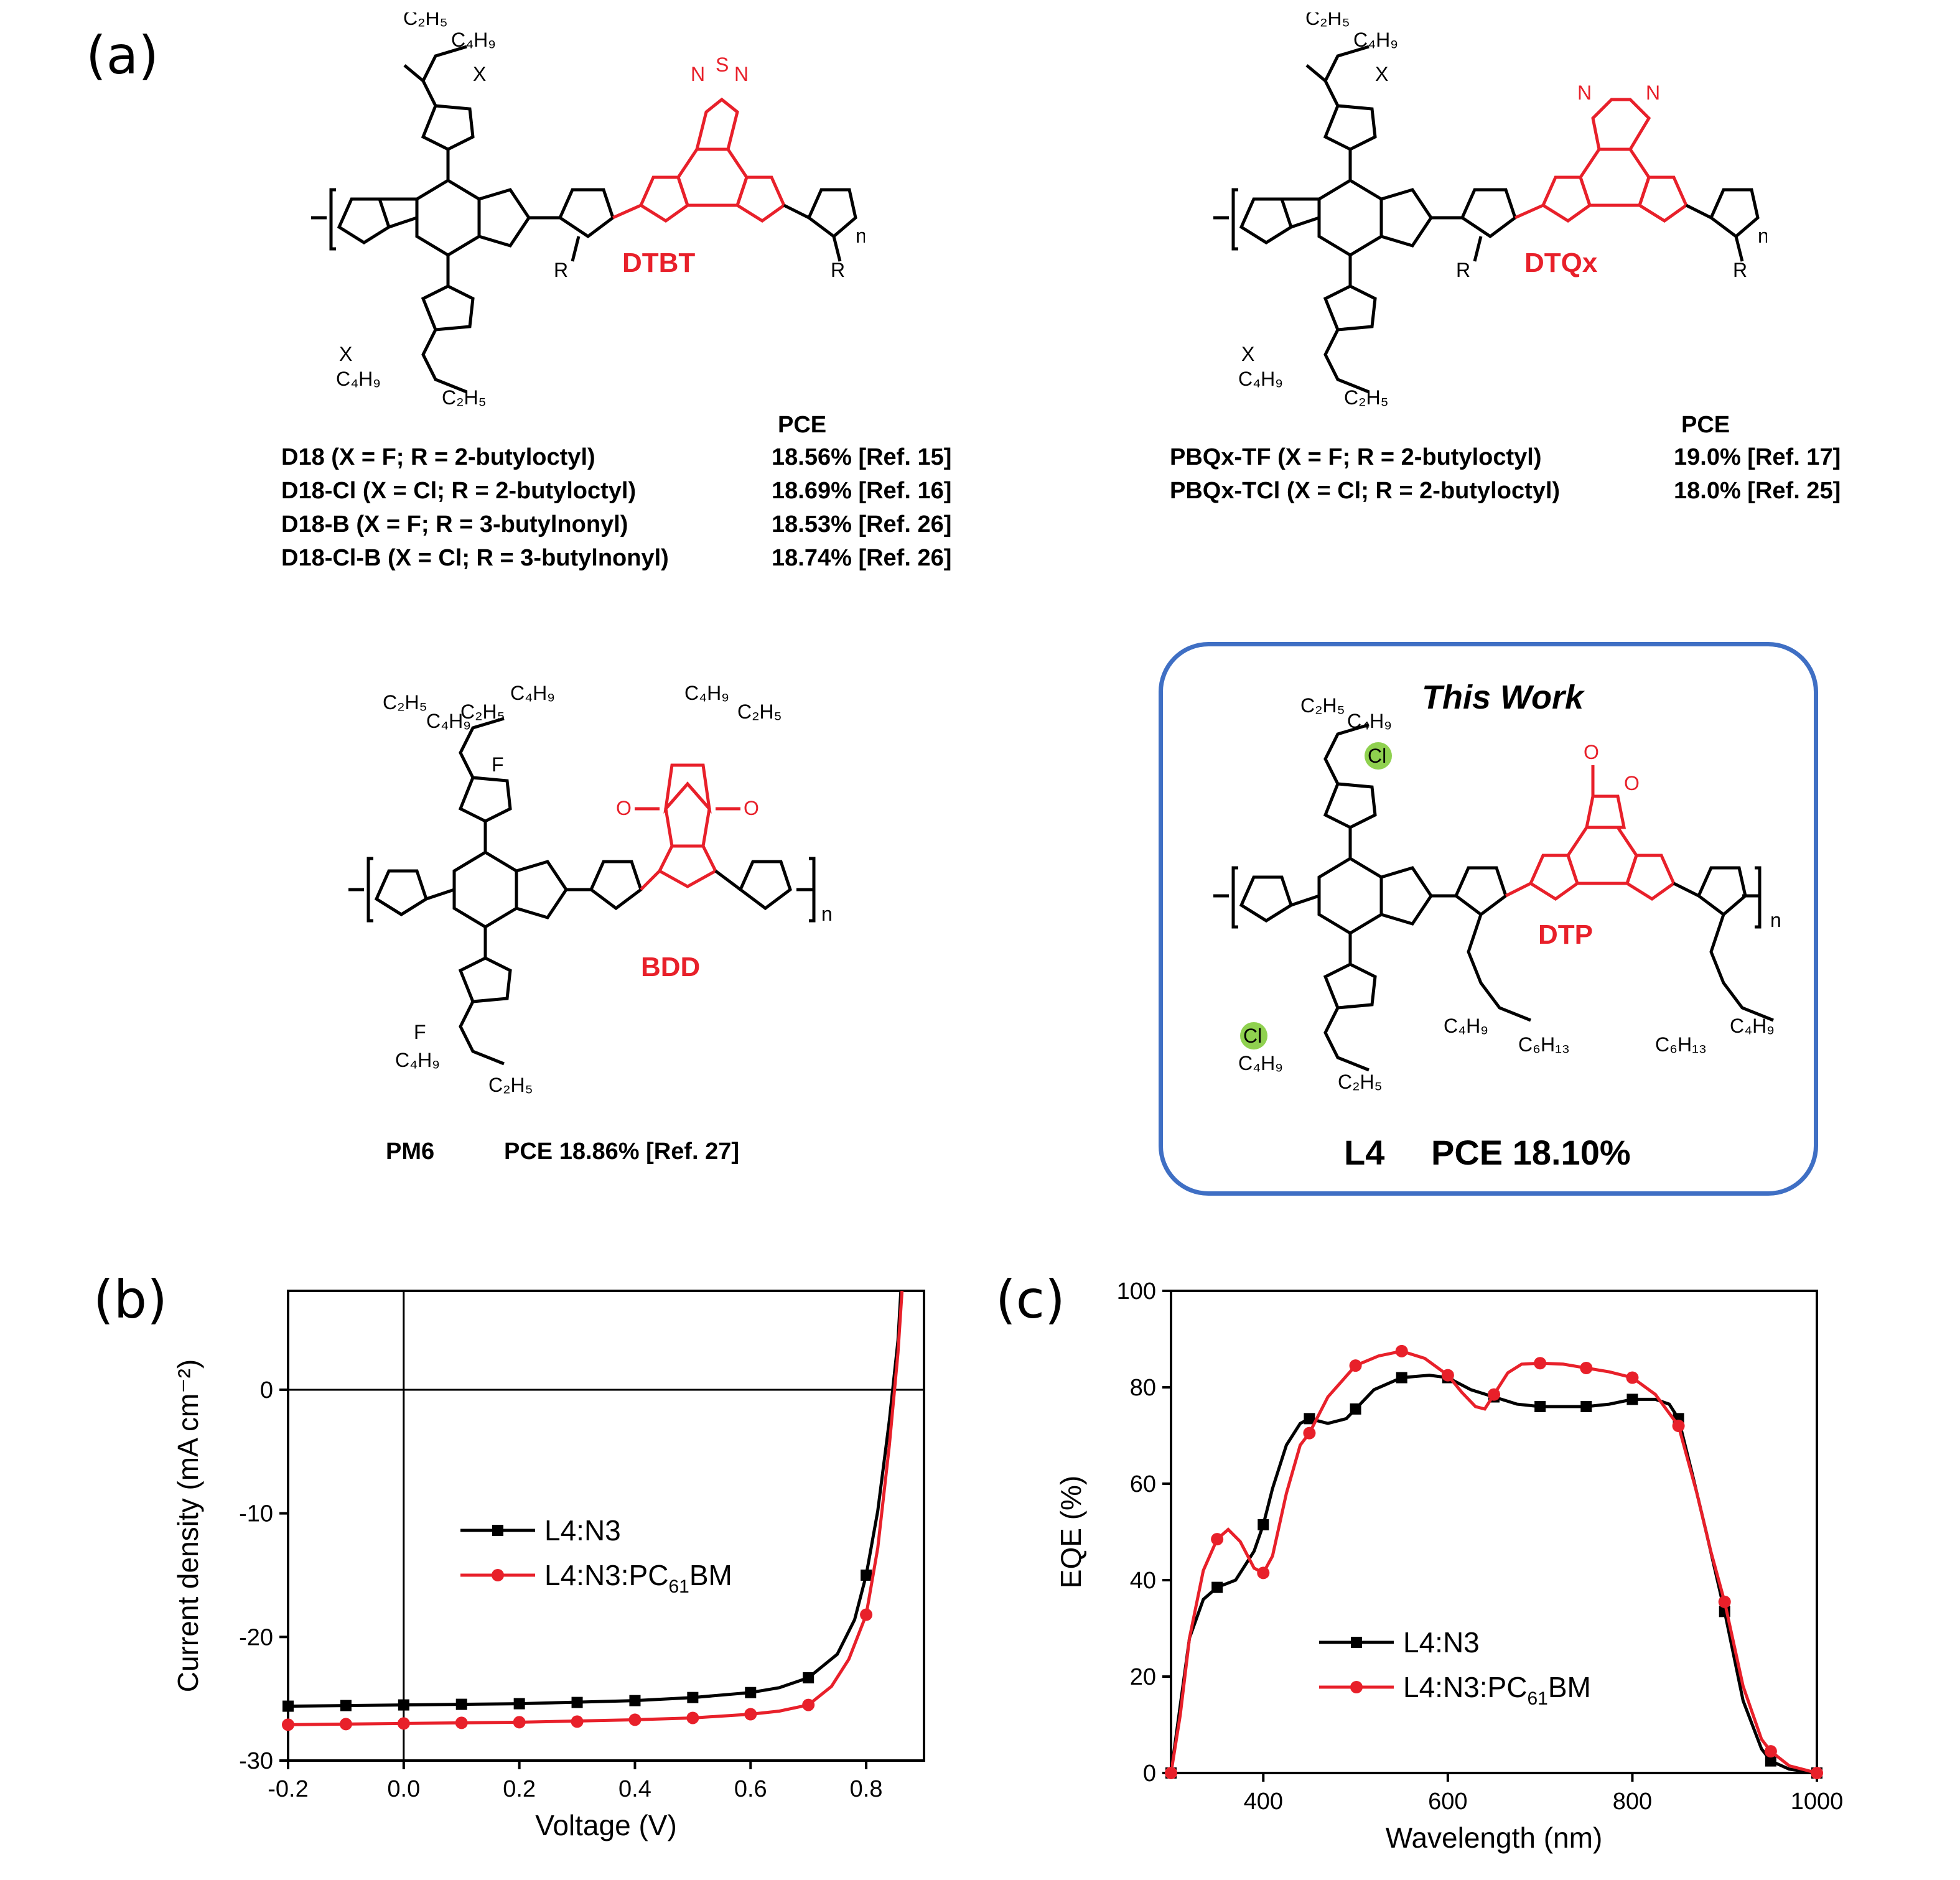  I want to click on d18-row-2-name: D18-Cl (X = Cl; R = 2-butyloctyl), so click(459, 491).